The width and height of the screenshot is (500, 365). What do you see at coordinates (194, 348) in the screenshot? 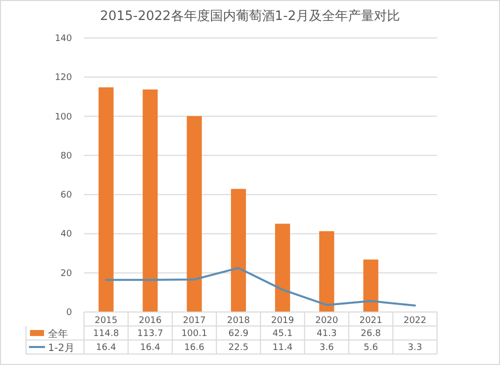
I see `data-label: 16.6` at bounding box center [194, 348].